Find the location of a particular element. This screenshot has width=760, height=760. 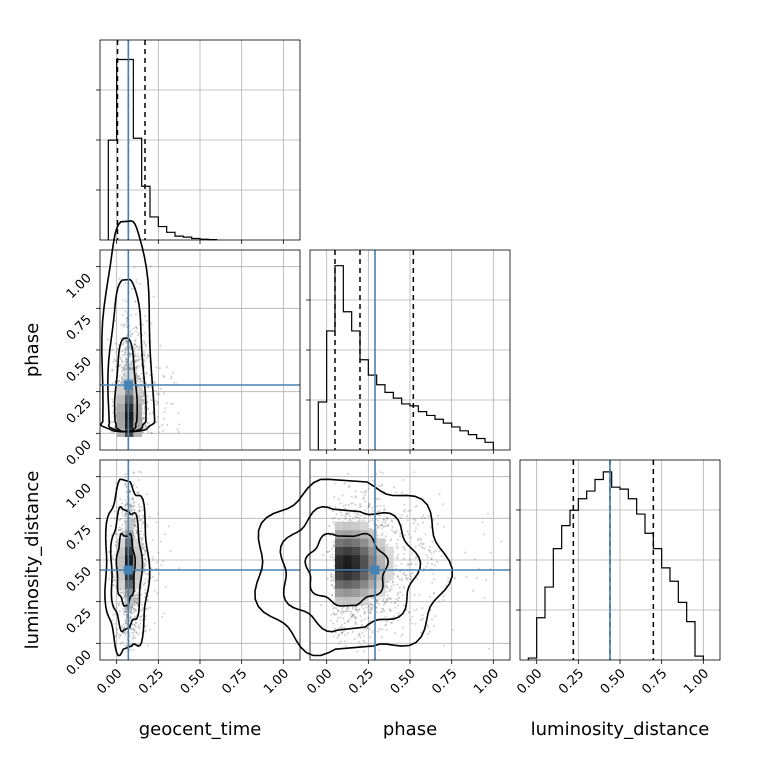

y-tick-label-phase: 0.75 is located at coordinates (79, 328).